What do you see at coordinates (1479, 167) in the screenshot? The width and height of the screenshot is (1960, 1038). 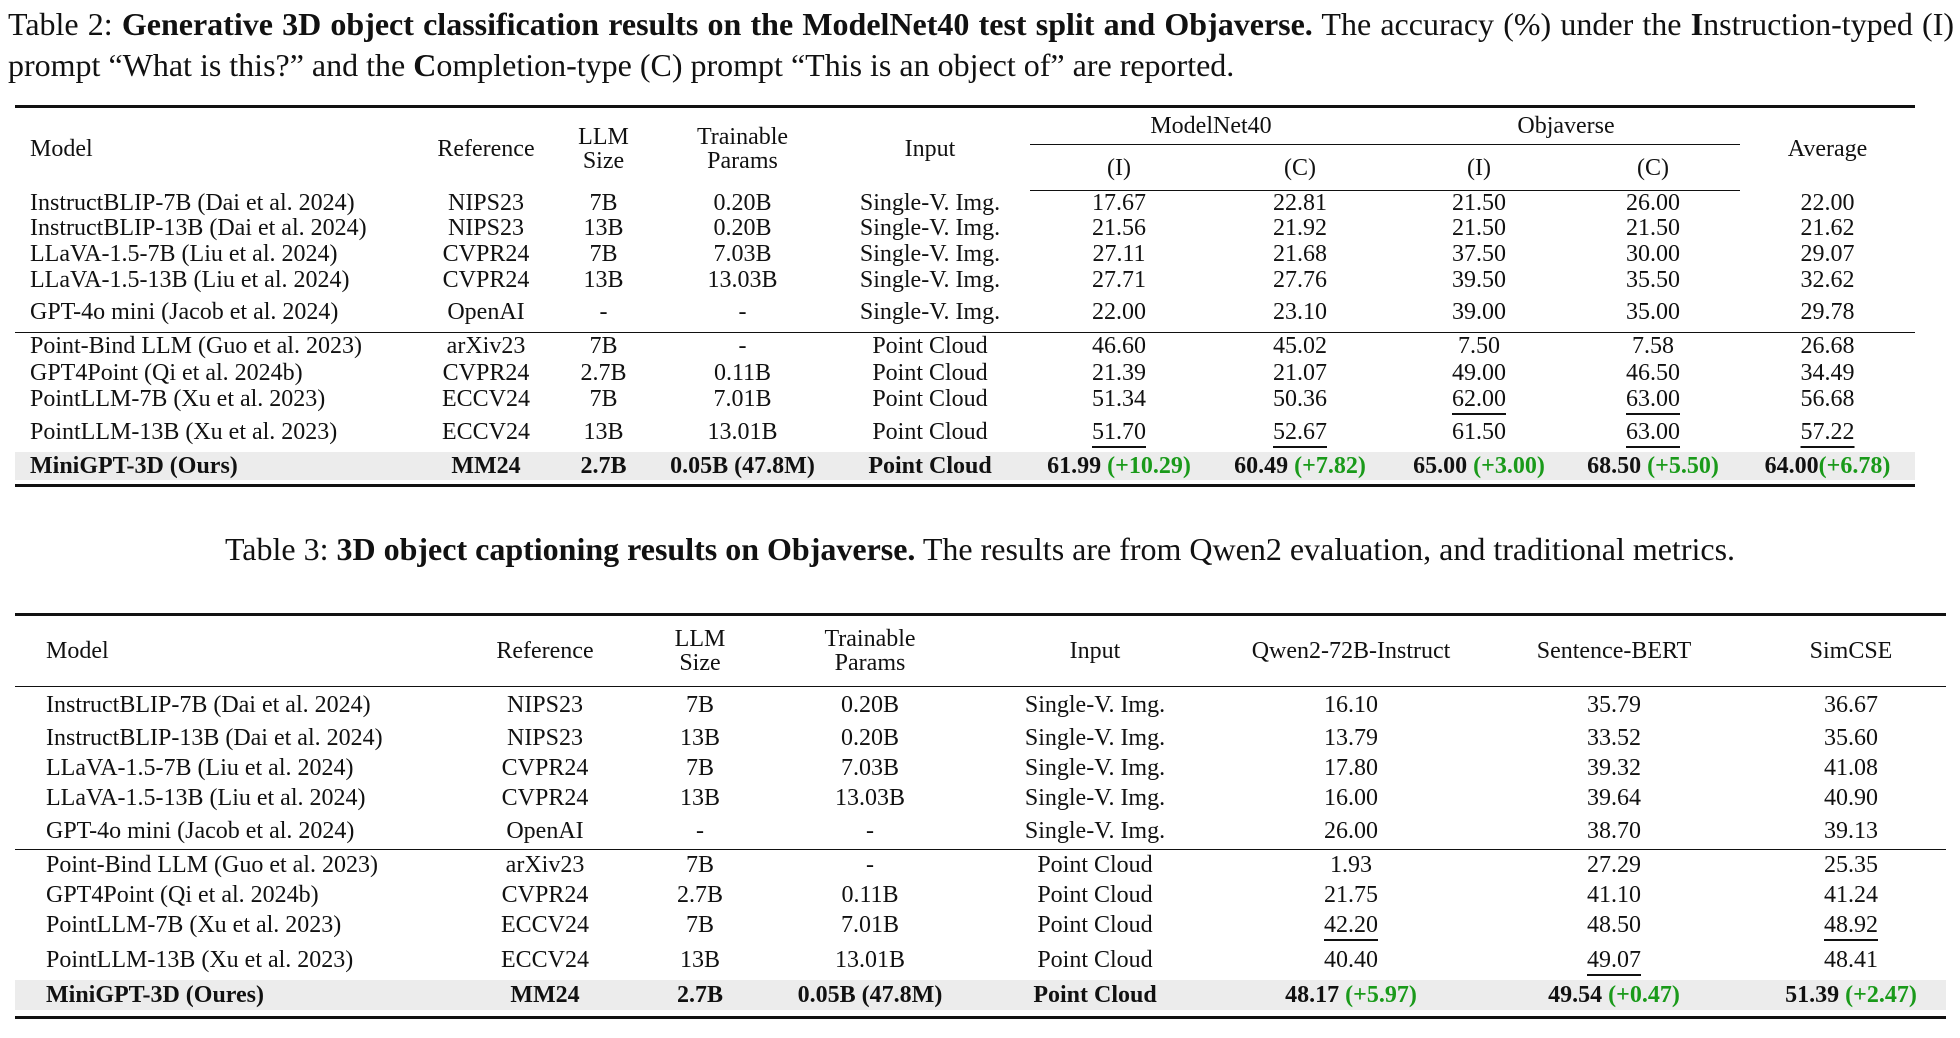 I see `header-prompt-type: (I)` at bounding box center [1479, 167].